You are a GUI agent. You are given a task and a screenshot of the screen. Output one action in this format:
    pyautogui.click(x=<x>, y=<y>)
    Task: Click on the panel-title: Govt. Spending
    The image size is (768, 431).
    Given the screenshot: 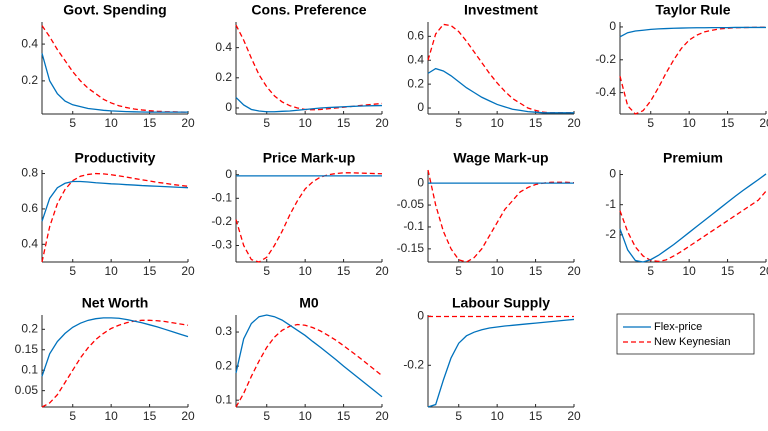 What is the action you would take?
    pyautogui.click(x=114, y=10)
    